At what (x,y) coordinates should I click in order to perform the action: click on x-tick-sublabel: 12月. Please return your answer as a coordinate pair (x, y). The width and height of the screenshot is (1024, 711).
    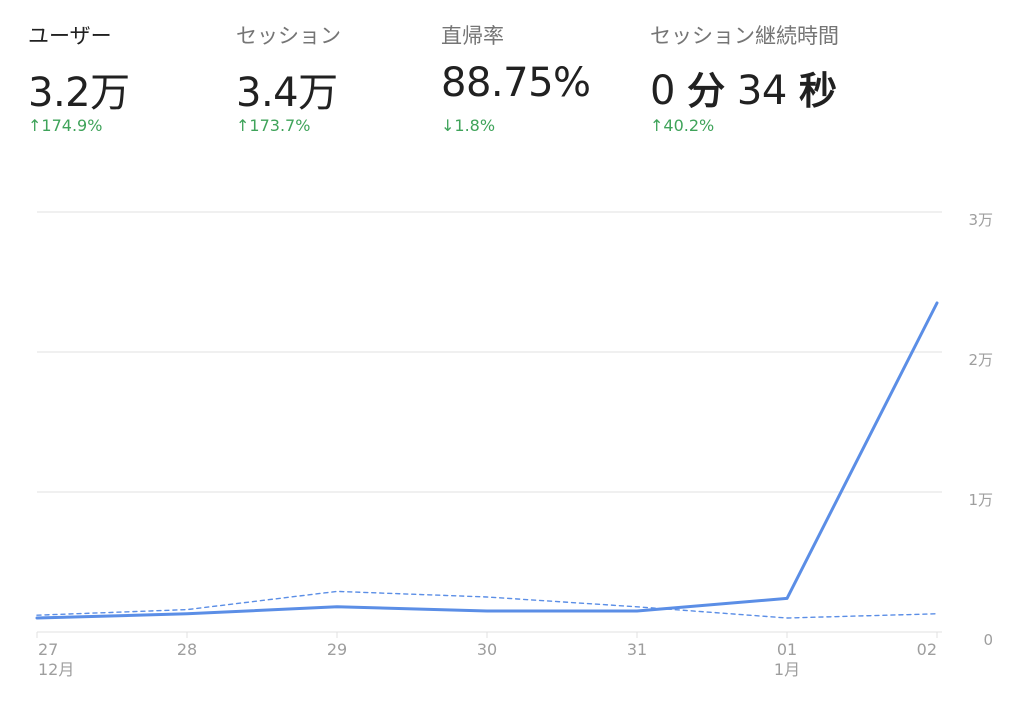
    Looking at the image, I should click on (56, 669).